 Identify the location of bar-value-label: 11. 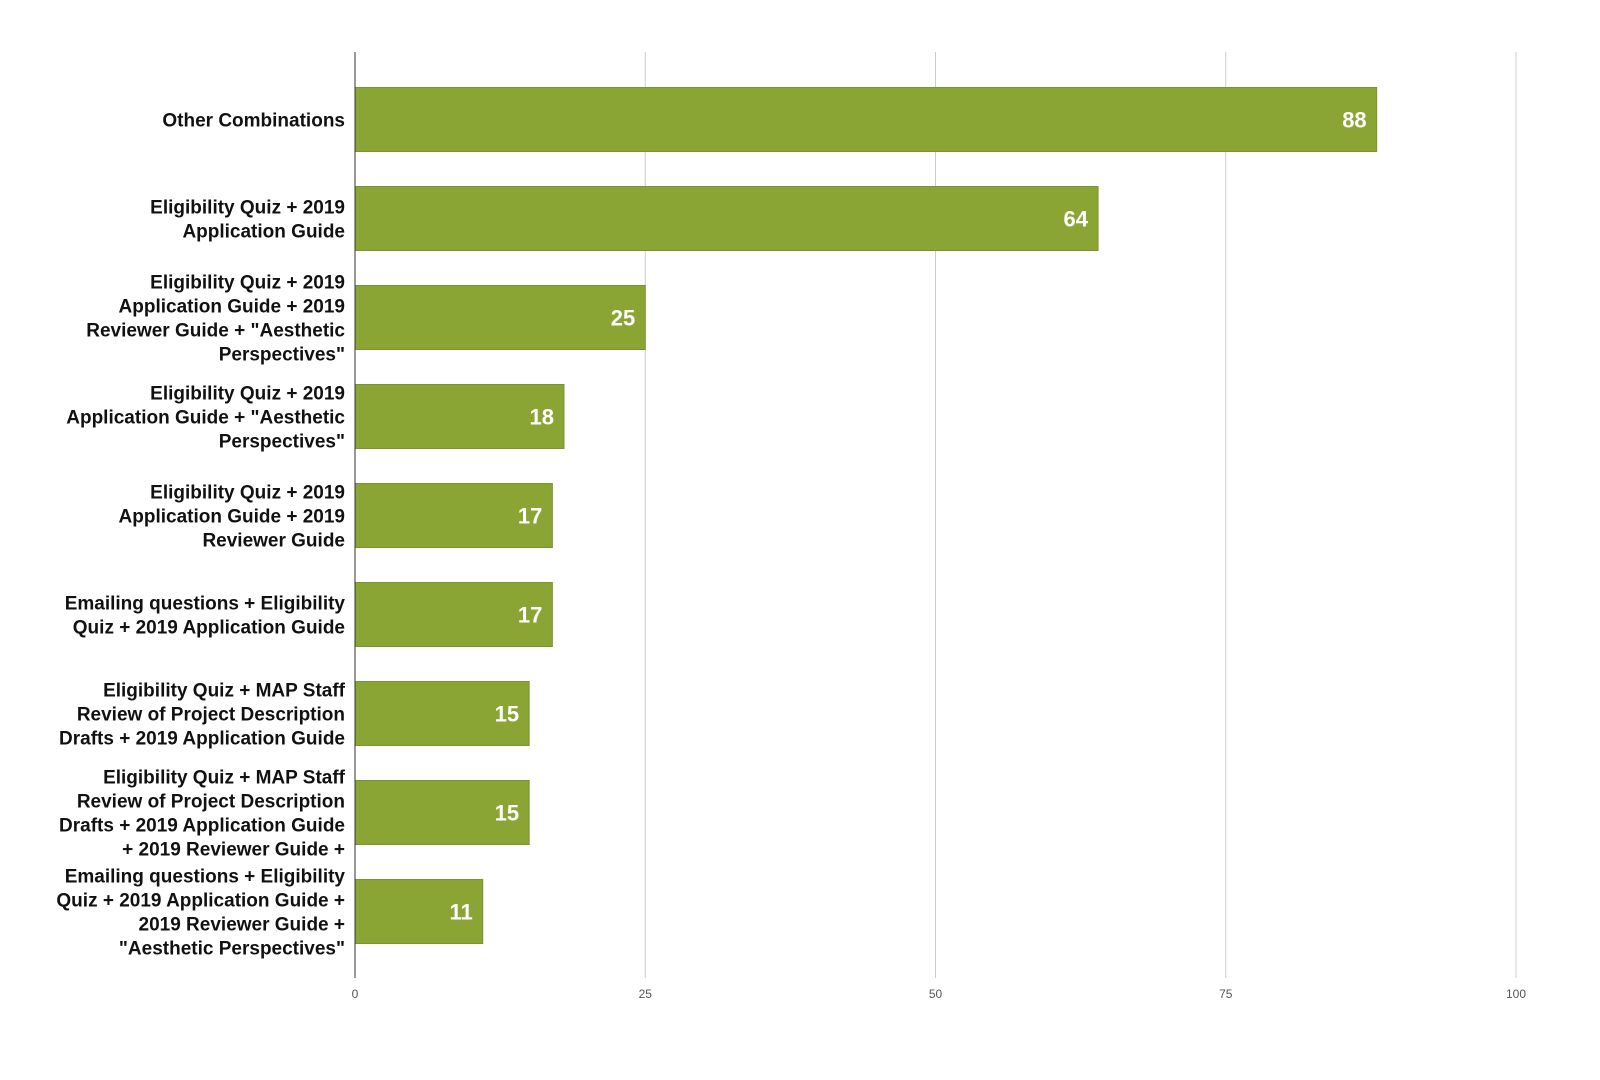
(460, 912).